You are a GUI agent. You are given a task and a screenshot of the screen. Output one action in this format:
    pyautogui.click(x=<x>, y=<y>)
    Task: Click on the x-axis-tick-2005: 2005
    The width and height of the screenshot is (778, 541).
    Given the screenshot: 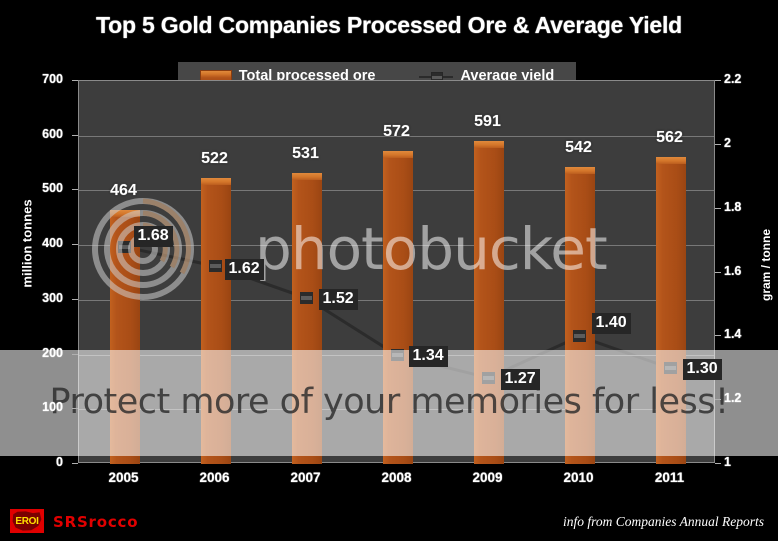 What is the action you would take?
    pyautogui.click(x=123, y=477)
    